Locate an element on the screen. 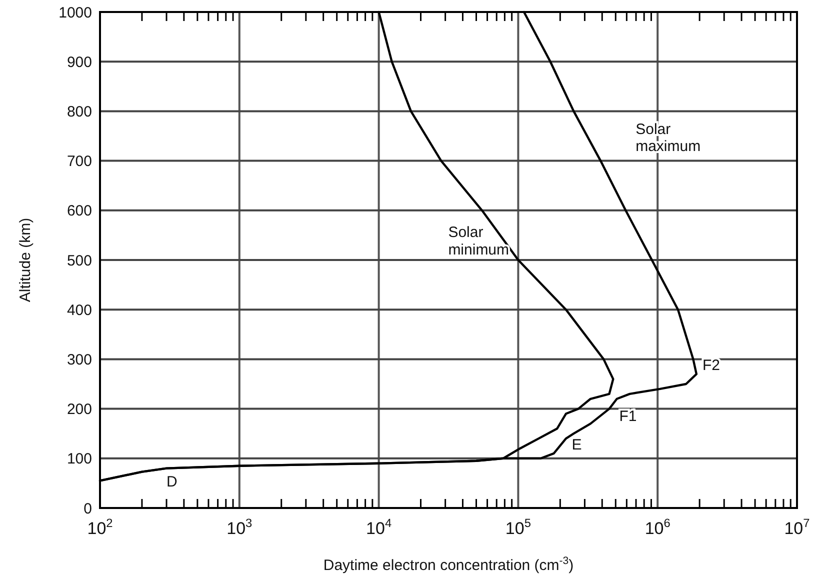  y-tick-label: 1000 is located at coordinates (75, 13).